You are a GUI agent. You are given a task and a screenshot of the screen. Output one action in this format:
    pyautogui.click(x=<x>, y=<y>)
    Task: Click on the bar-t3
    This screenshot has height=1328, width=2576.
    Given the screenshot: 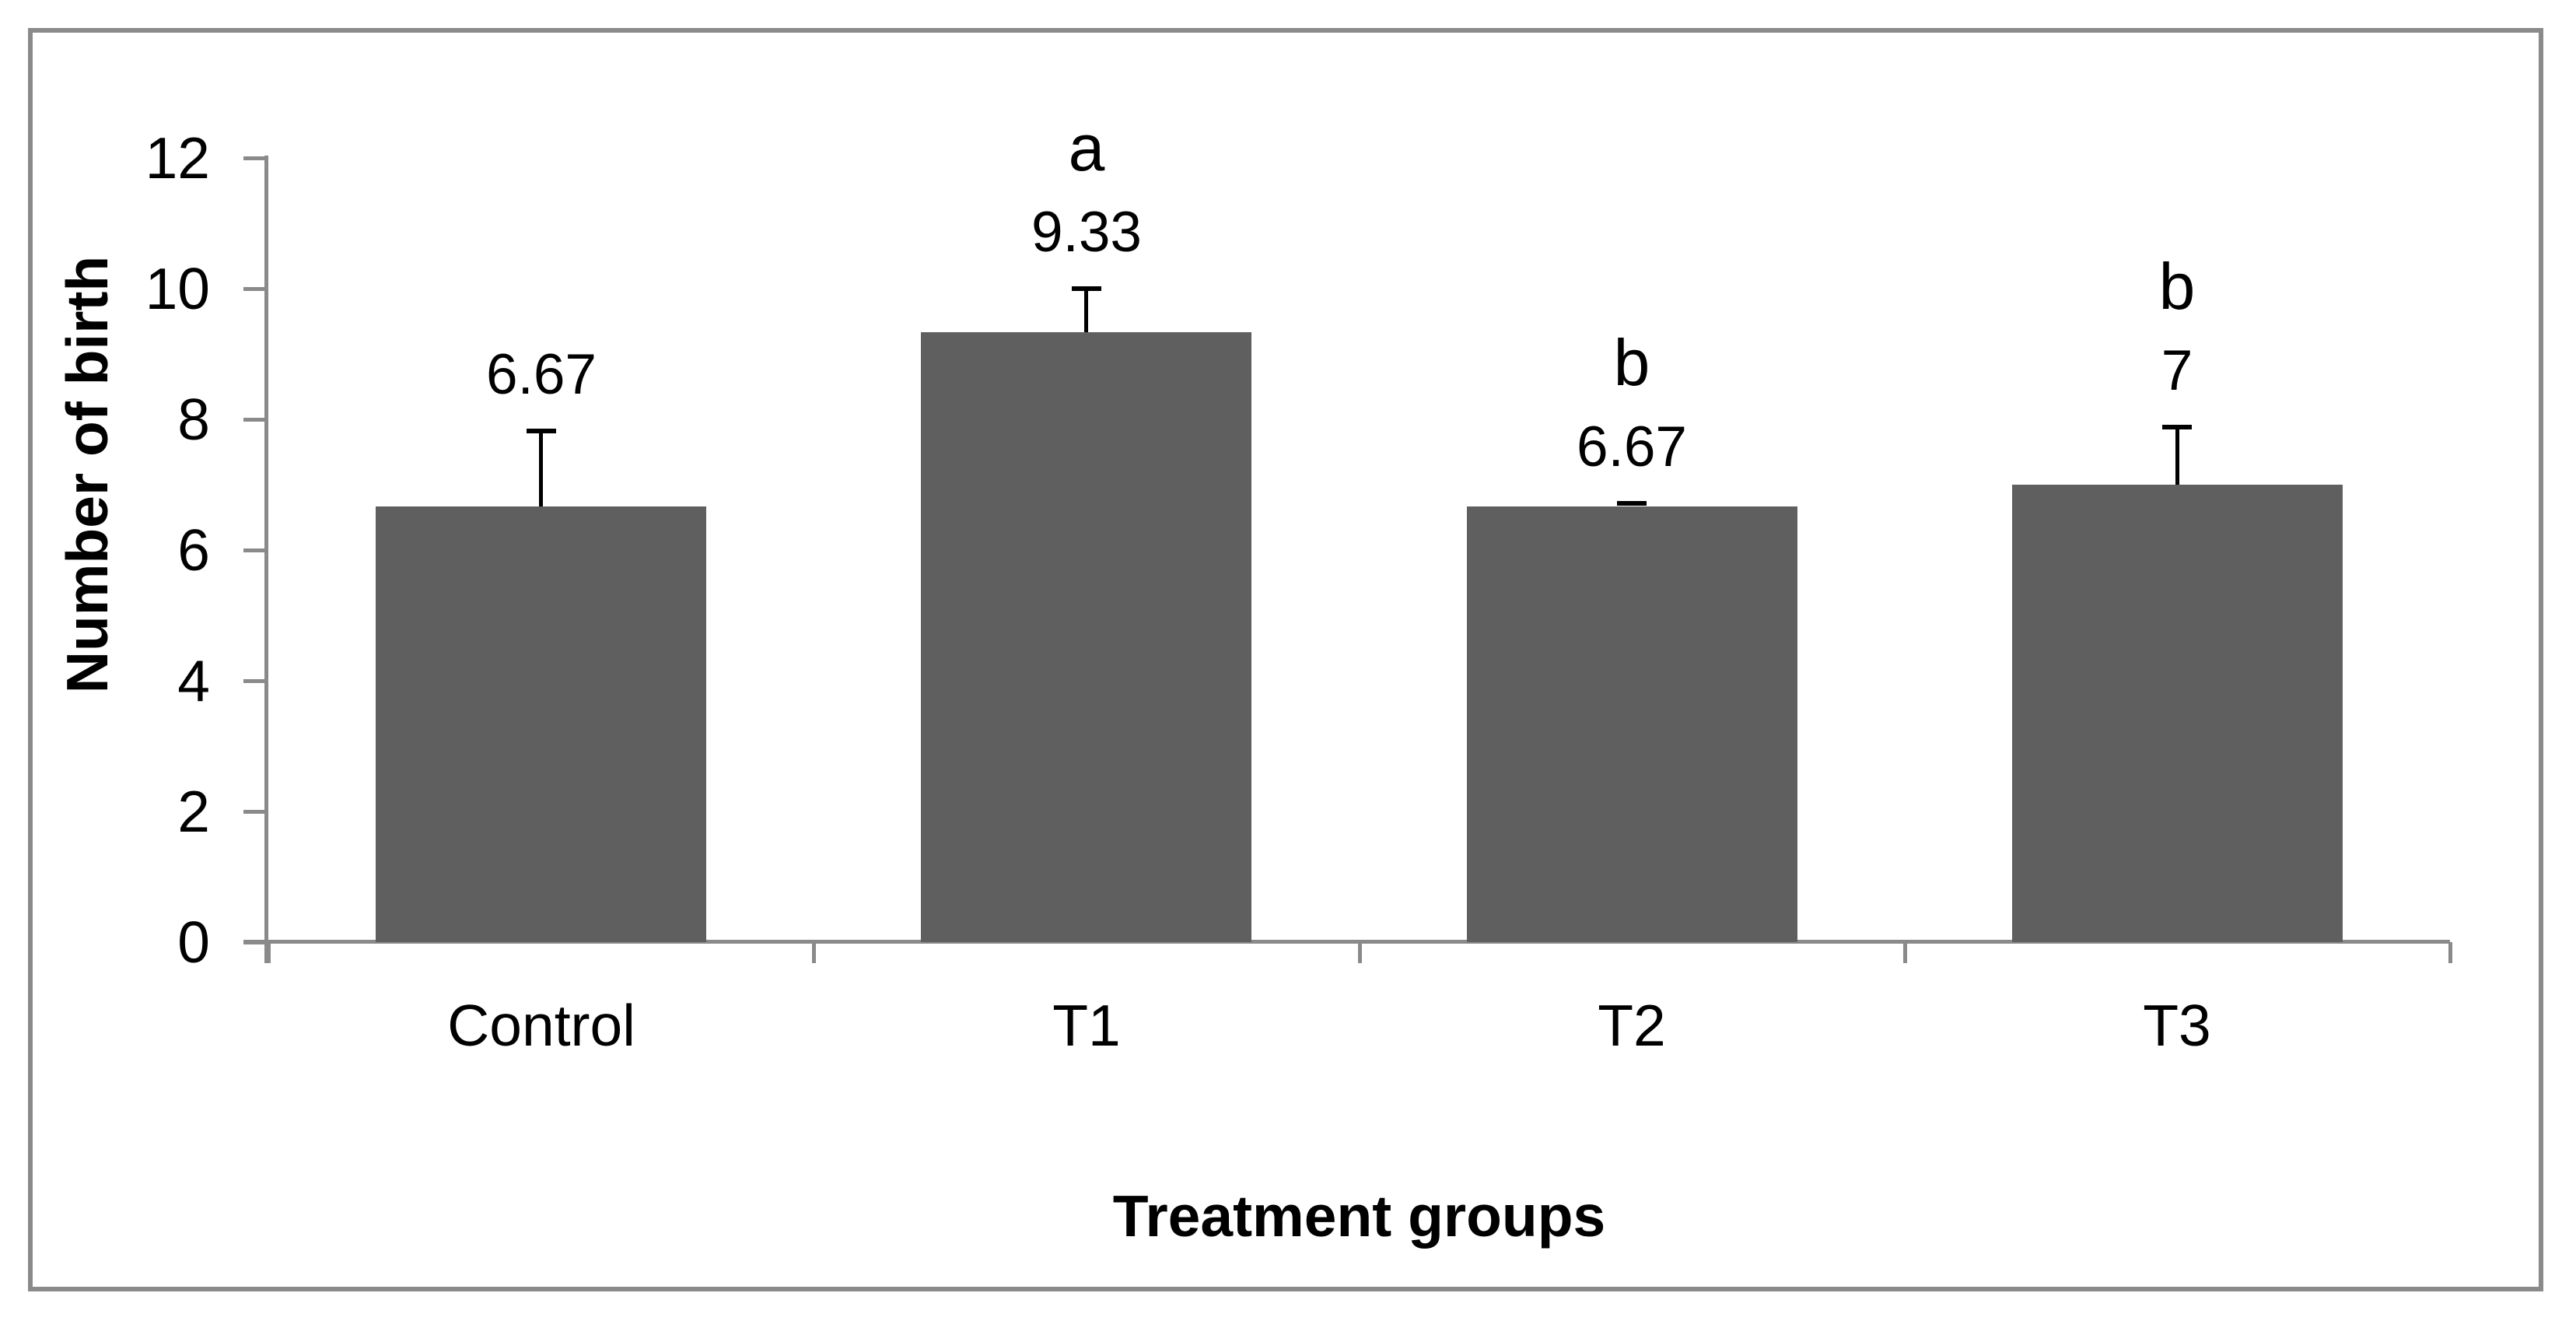 What is the action you would take?
    pyautogui.click(x=2177, y=714)
    